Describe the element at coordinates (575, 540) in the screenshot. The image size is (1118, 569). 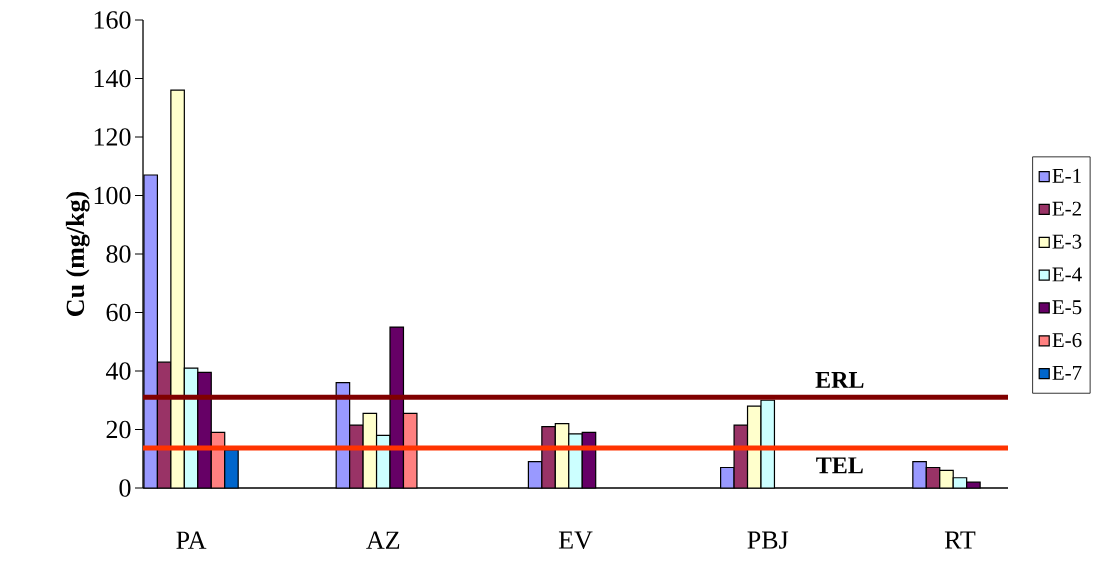
I see `x-tick-label: EV` at that location.